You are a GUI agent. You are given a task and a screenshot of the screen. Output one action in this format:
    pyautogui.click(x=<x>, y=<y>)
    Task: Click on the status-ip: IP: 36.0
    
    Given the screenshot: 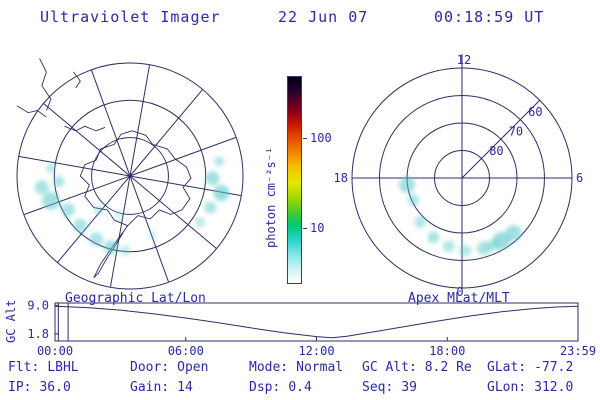 What is the action you would take?
    pyautogui.click(x=39, y=387)
    